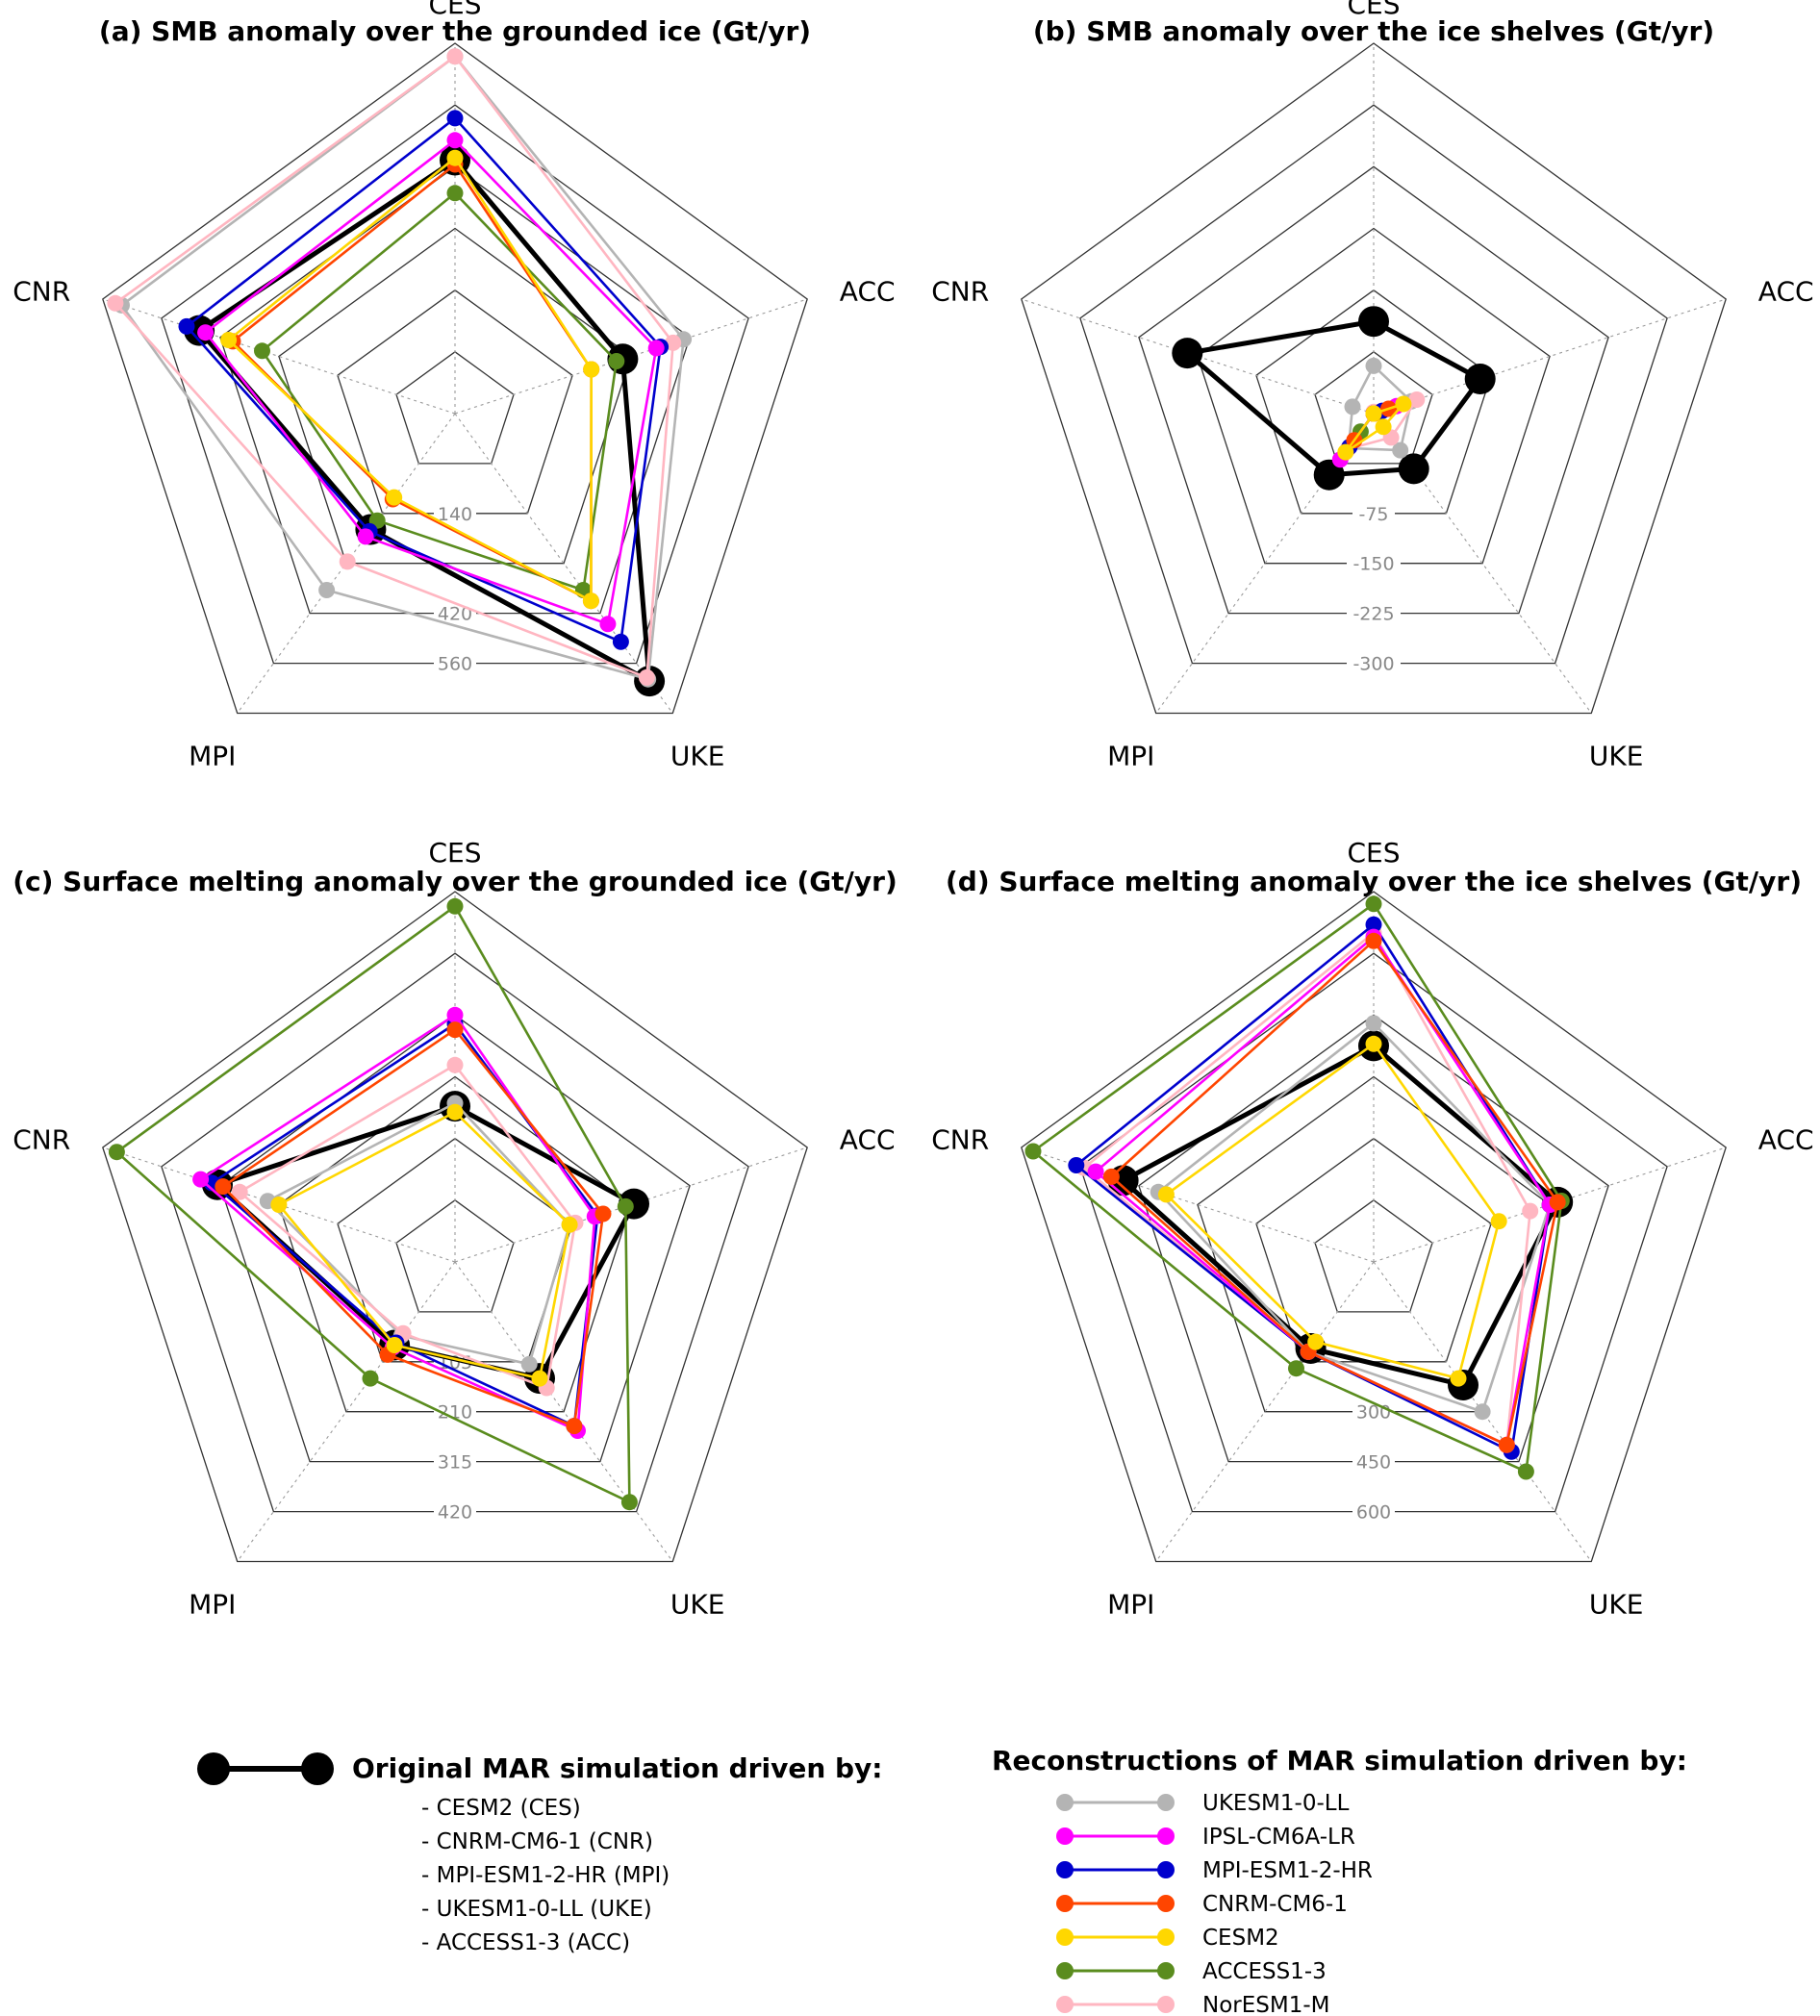  I want to click on legend-original-title: Original MAR simulation driven by:, so click(617, 1768).